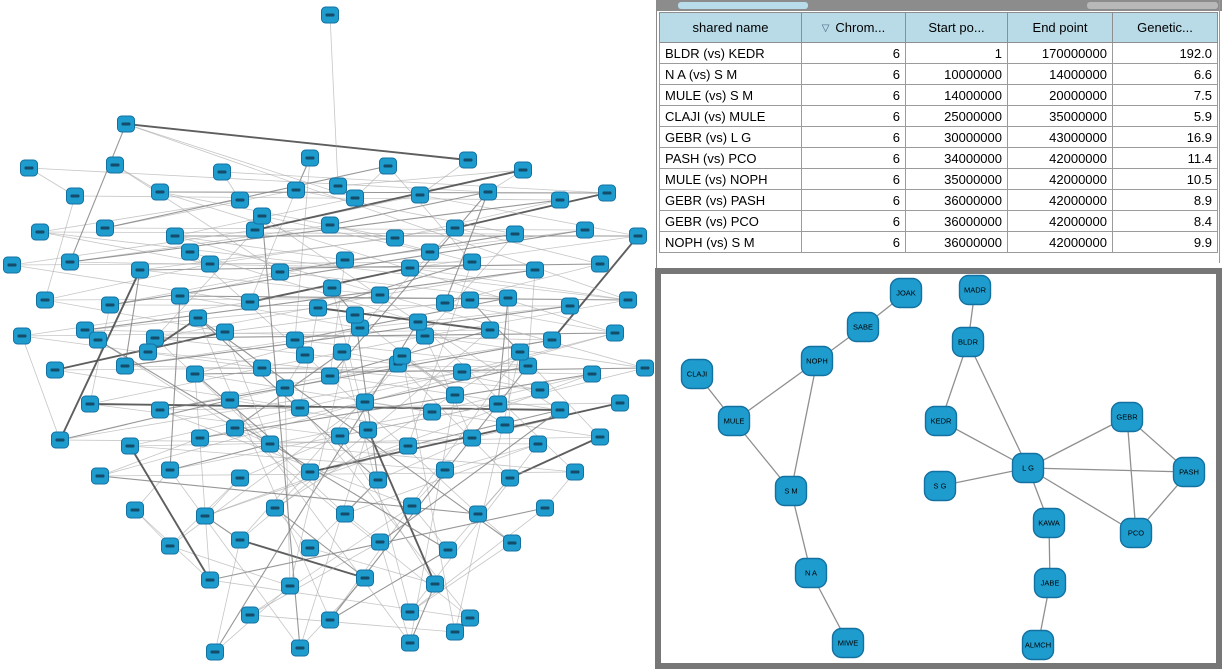  What do you see at coordinates (968, 342) in the screenshot?
I see `network-node: BLDR` at bounding box center [968, 342].